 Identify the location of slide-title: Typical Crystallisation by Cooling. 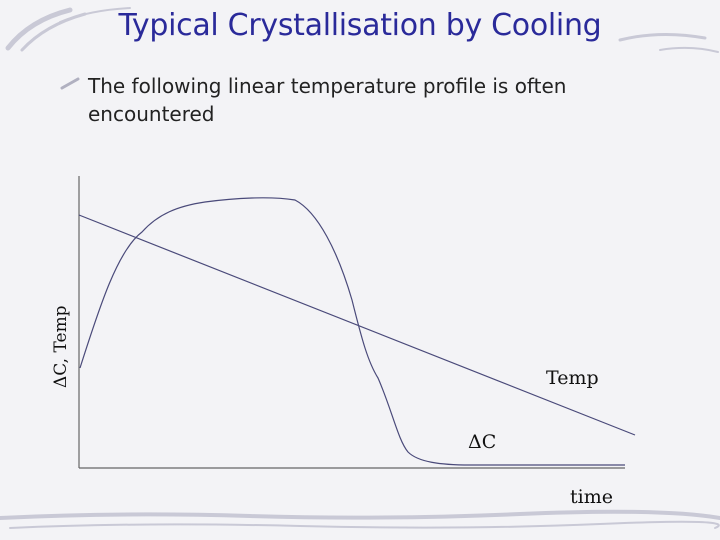
(360, 25).